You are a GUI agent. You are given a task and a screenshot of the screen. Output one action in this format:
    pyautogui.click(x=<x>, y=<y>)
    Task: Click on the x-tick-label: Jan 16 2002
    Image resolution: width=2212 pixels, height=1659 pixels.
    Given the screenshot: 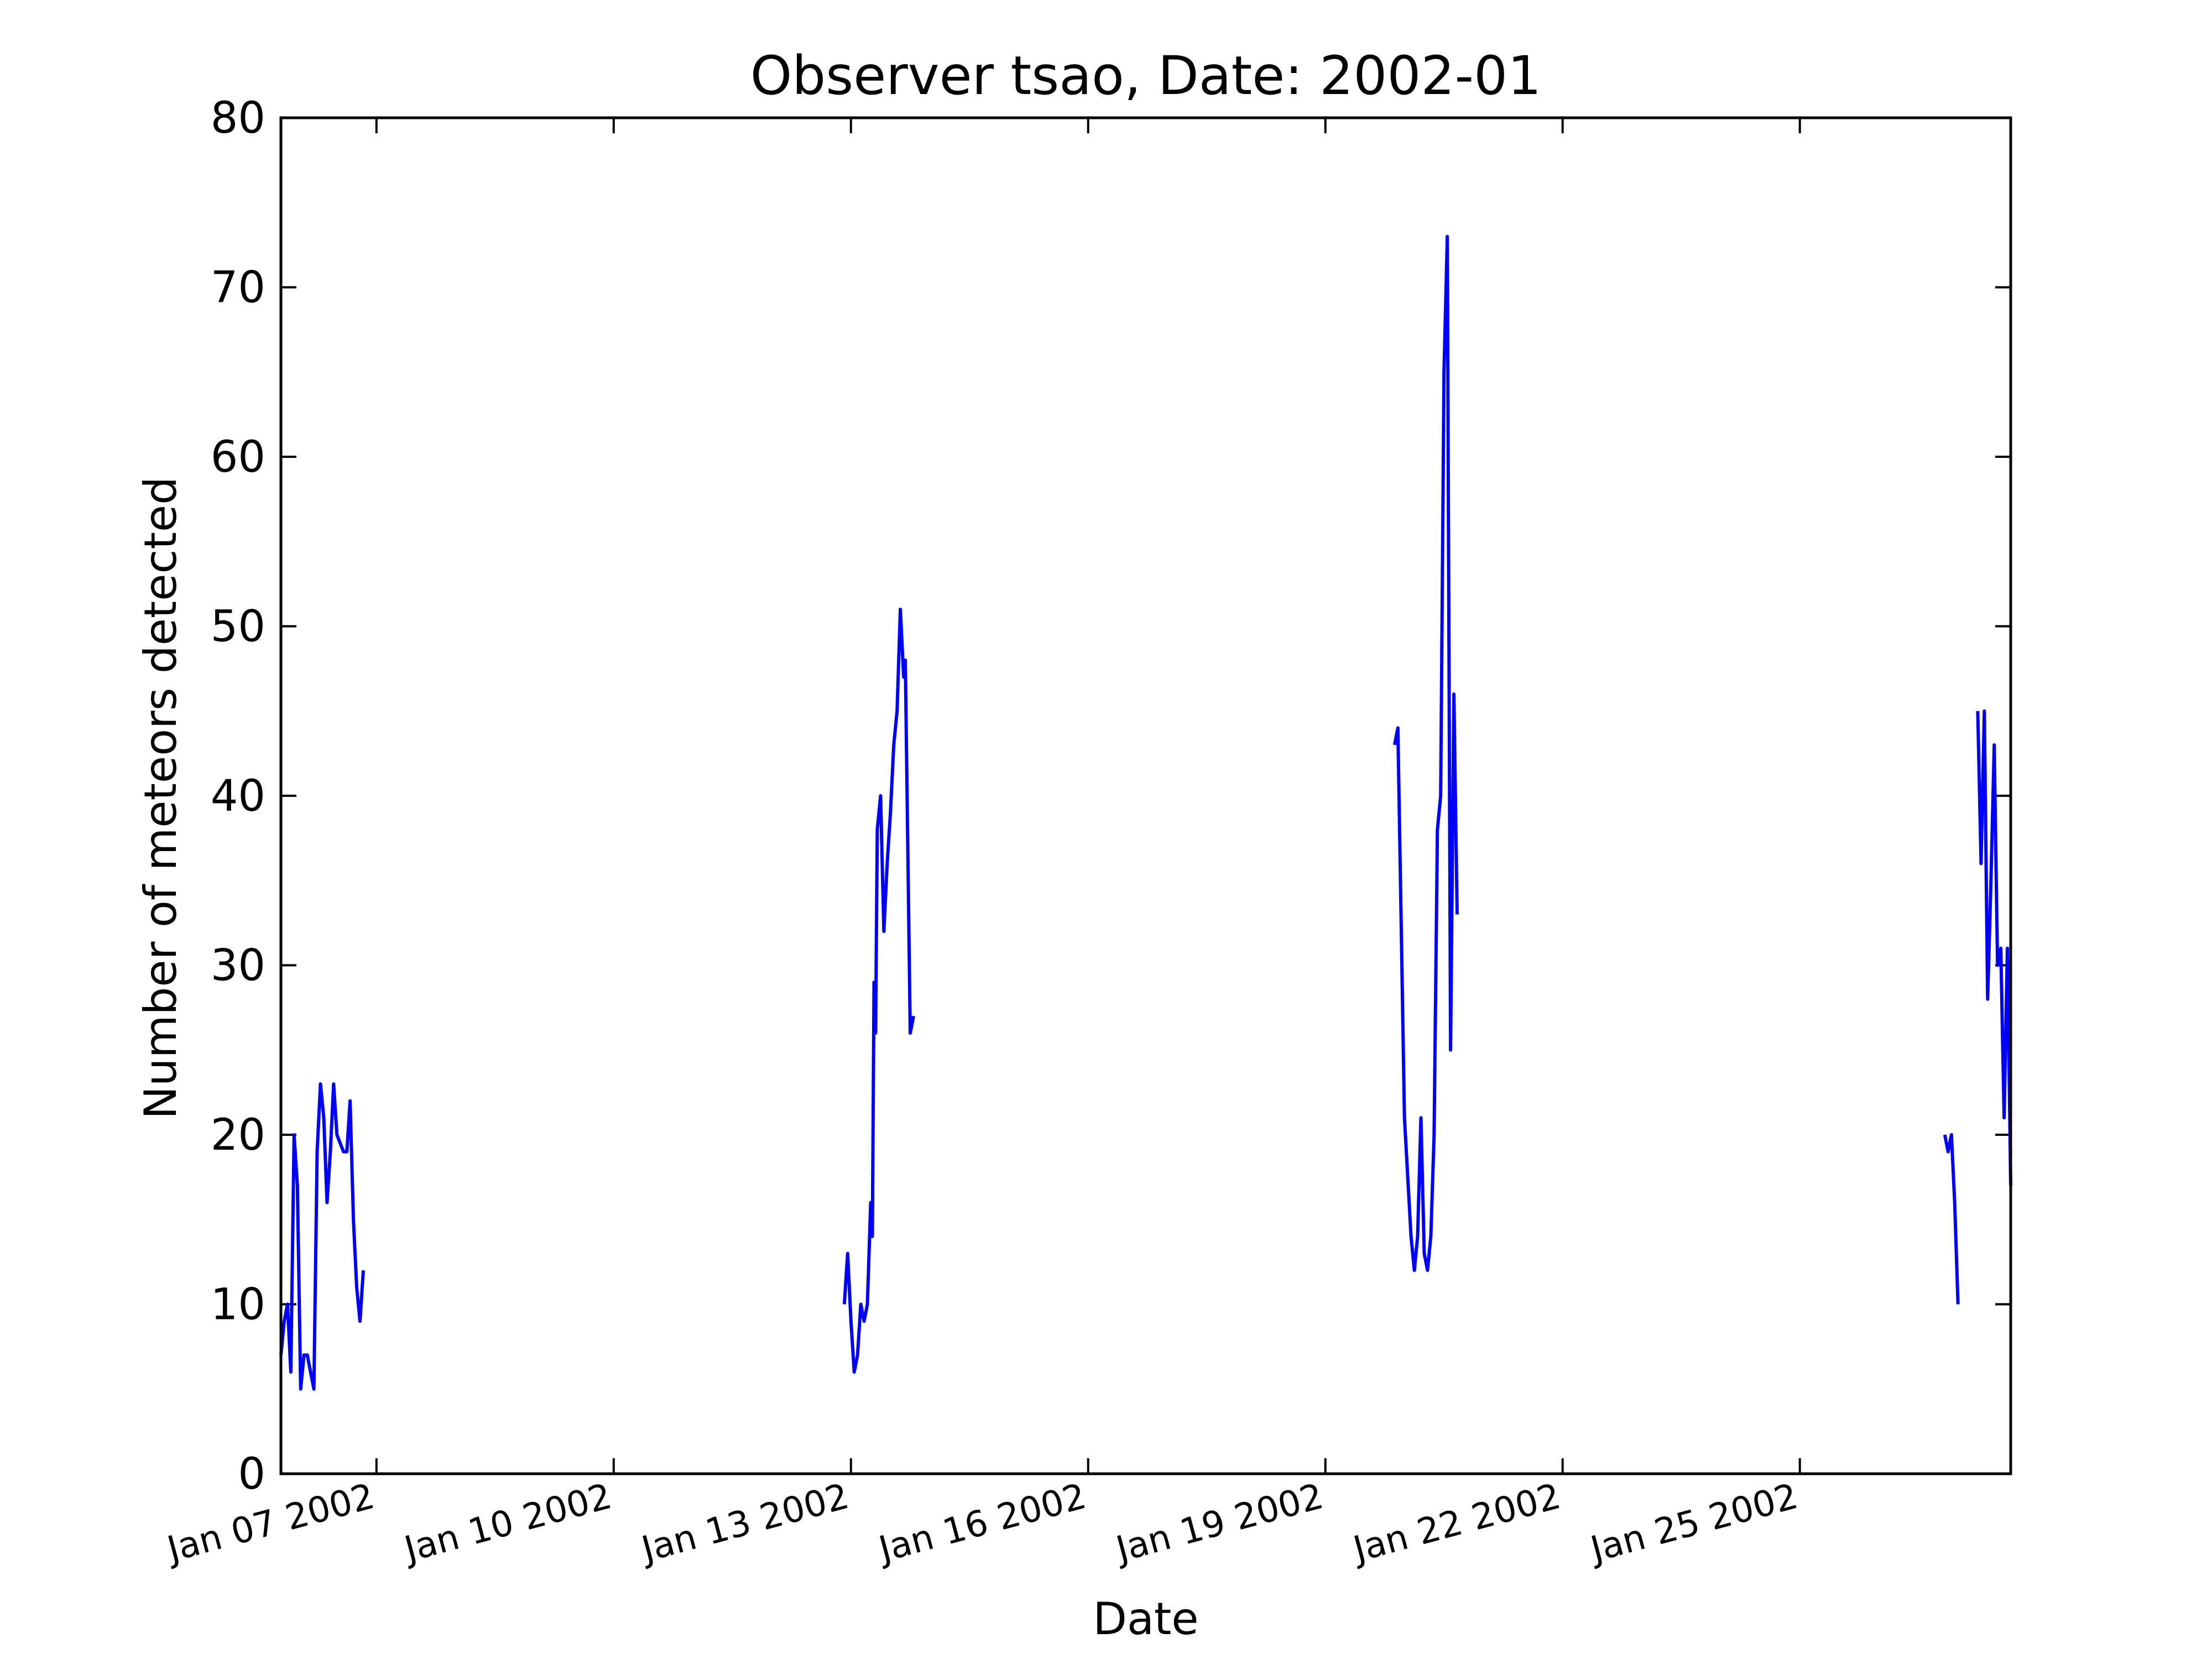 What is the action you would take?
    pyautogui.click(x=982, y=1524)
    